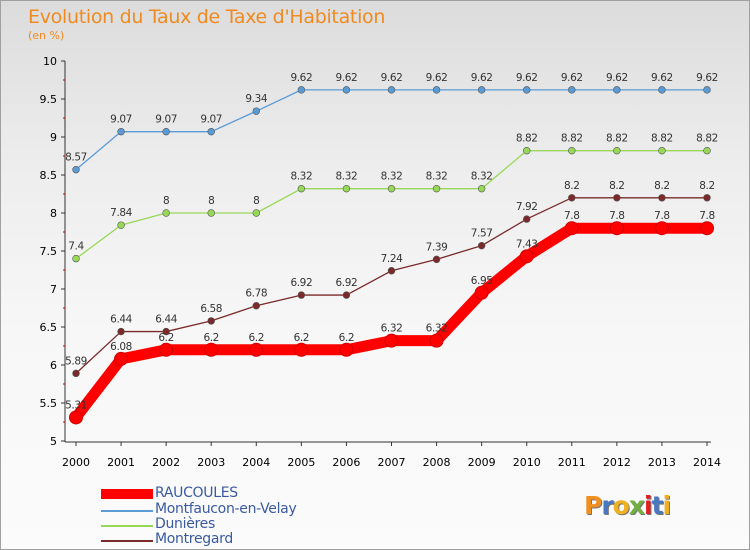 This screenshot has width=750, height=550. I want to click on data-label: 7.8, so click(707, 216).